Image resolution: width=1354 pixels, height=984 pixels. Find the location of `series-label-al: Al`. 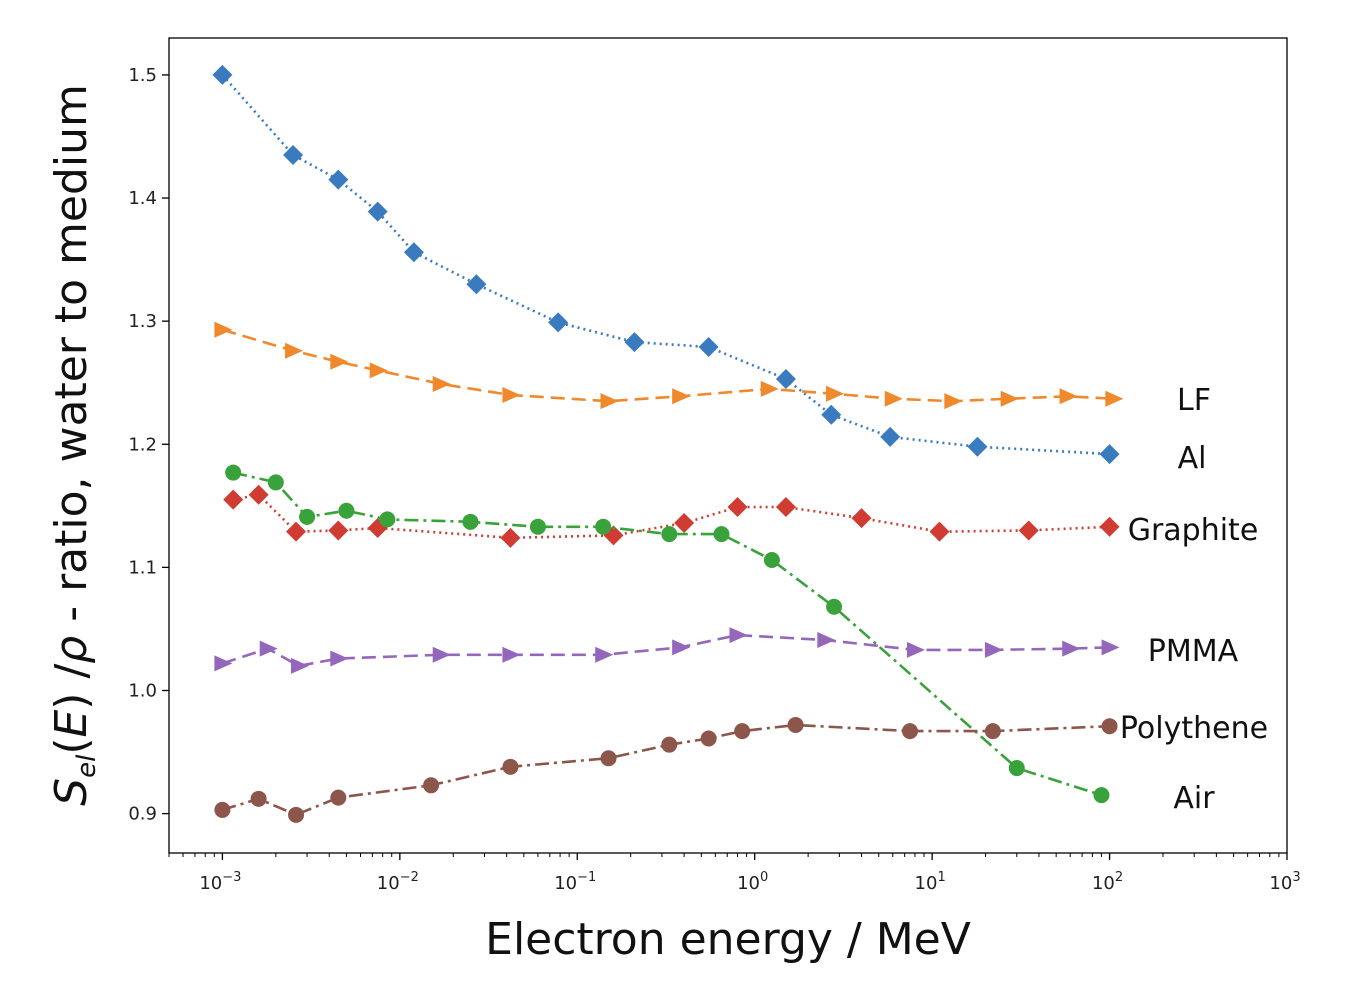

series-label-al: Al is located at coordinates (1192, 458).